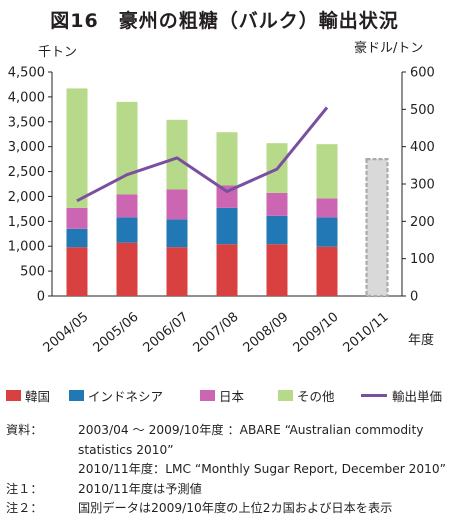  What do you see at coordinates (26, 197) in the screenshot?
I see `left-tick-label: 2,000` at bounding box center [26, 197].